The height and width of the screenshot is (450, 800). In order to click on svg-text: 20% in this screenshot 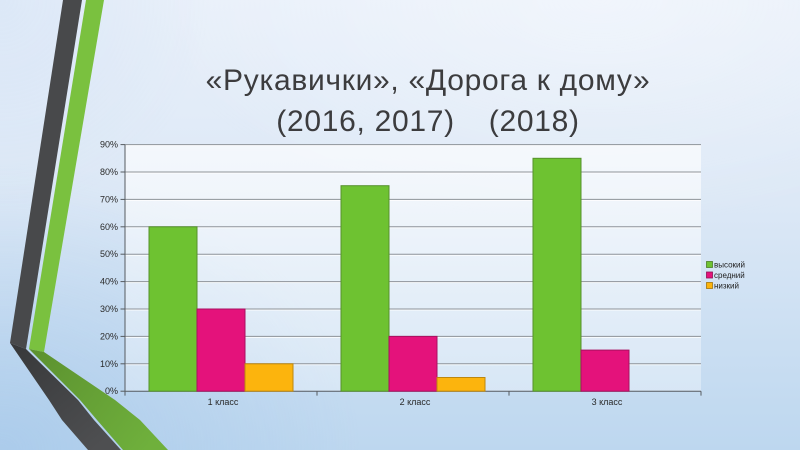, I will do `click(109, 336)`.